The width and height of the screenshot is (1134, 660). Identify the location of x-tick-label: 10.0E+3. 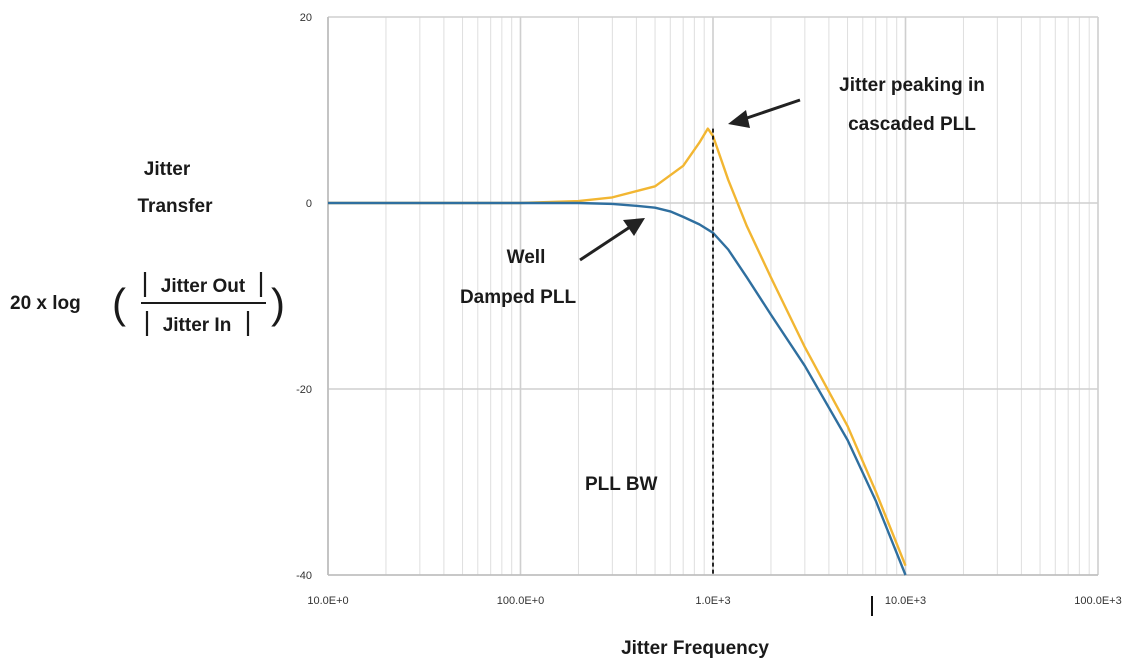
(905, 601).